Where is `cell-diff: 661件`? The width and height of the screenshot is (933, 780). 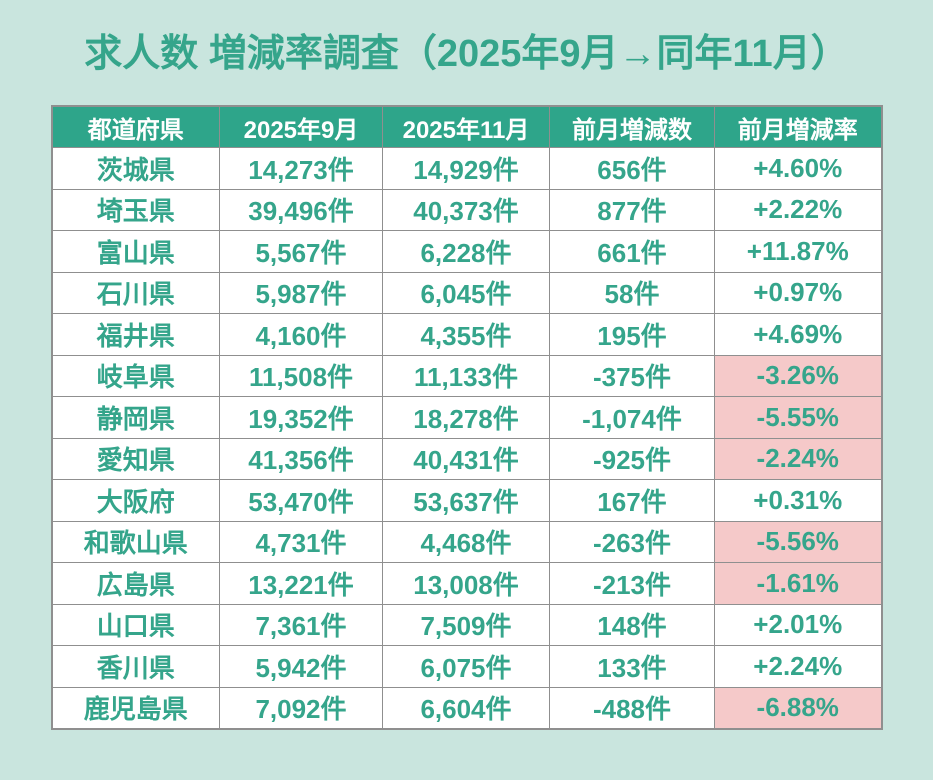 cell-diff: 661件 is located at coordinates (632, 251).